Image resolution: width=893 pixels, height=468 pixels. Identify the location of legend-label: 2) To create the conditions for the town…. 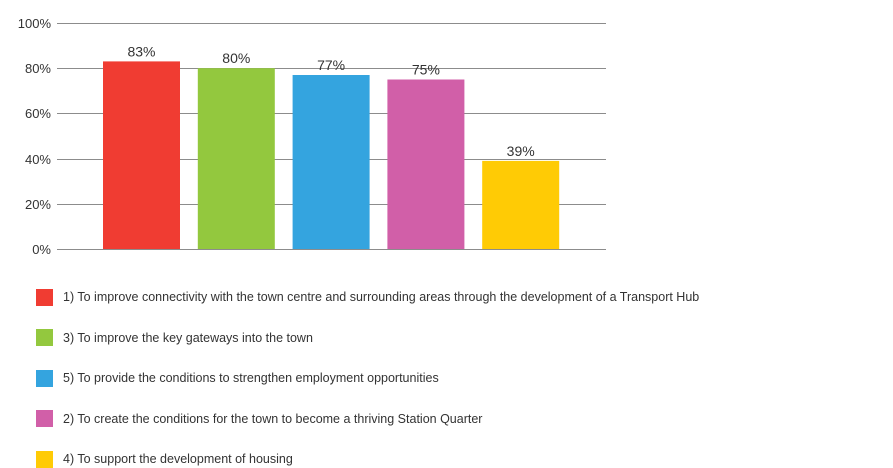
(273, 418).